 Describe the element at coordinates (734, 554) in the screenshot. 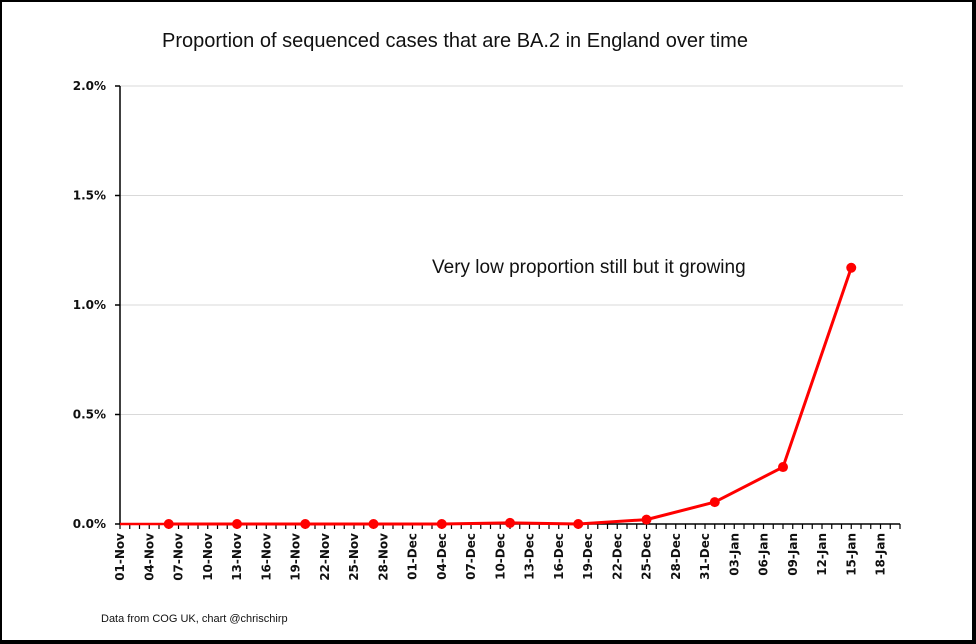

I see `x-tick-label: 03-Jan` at that location.